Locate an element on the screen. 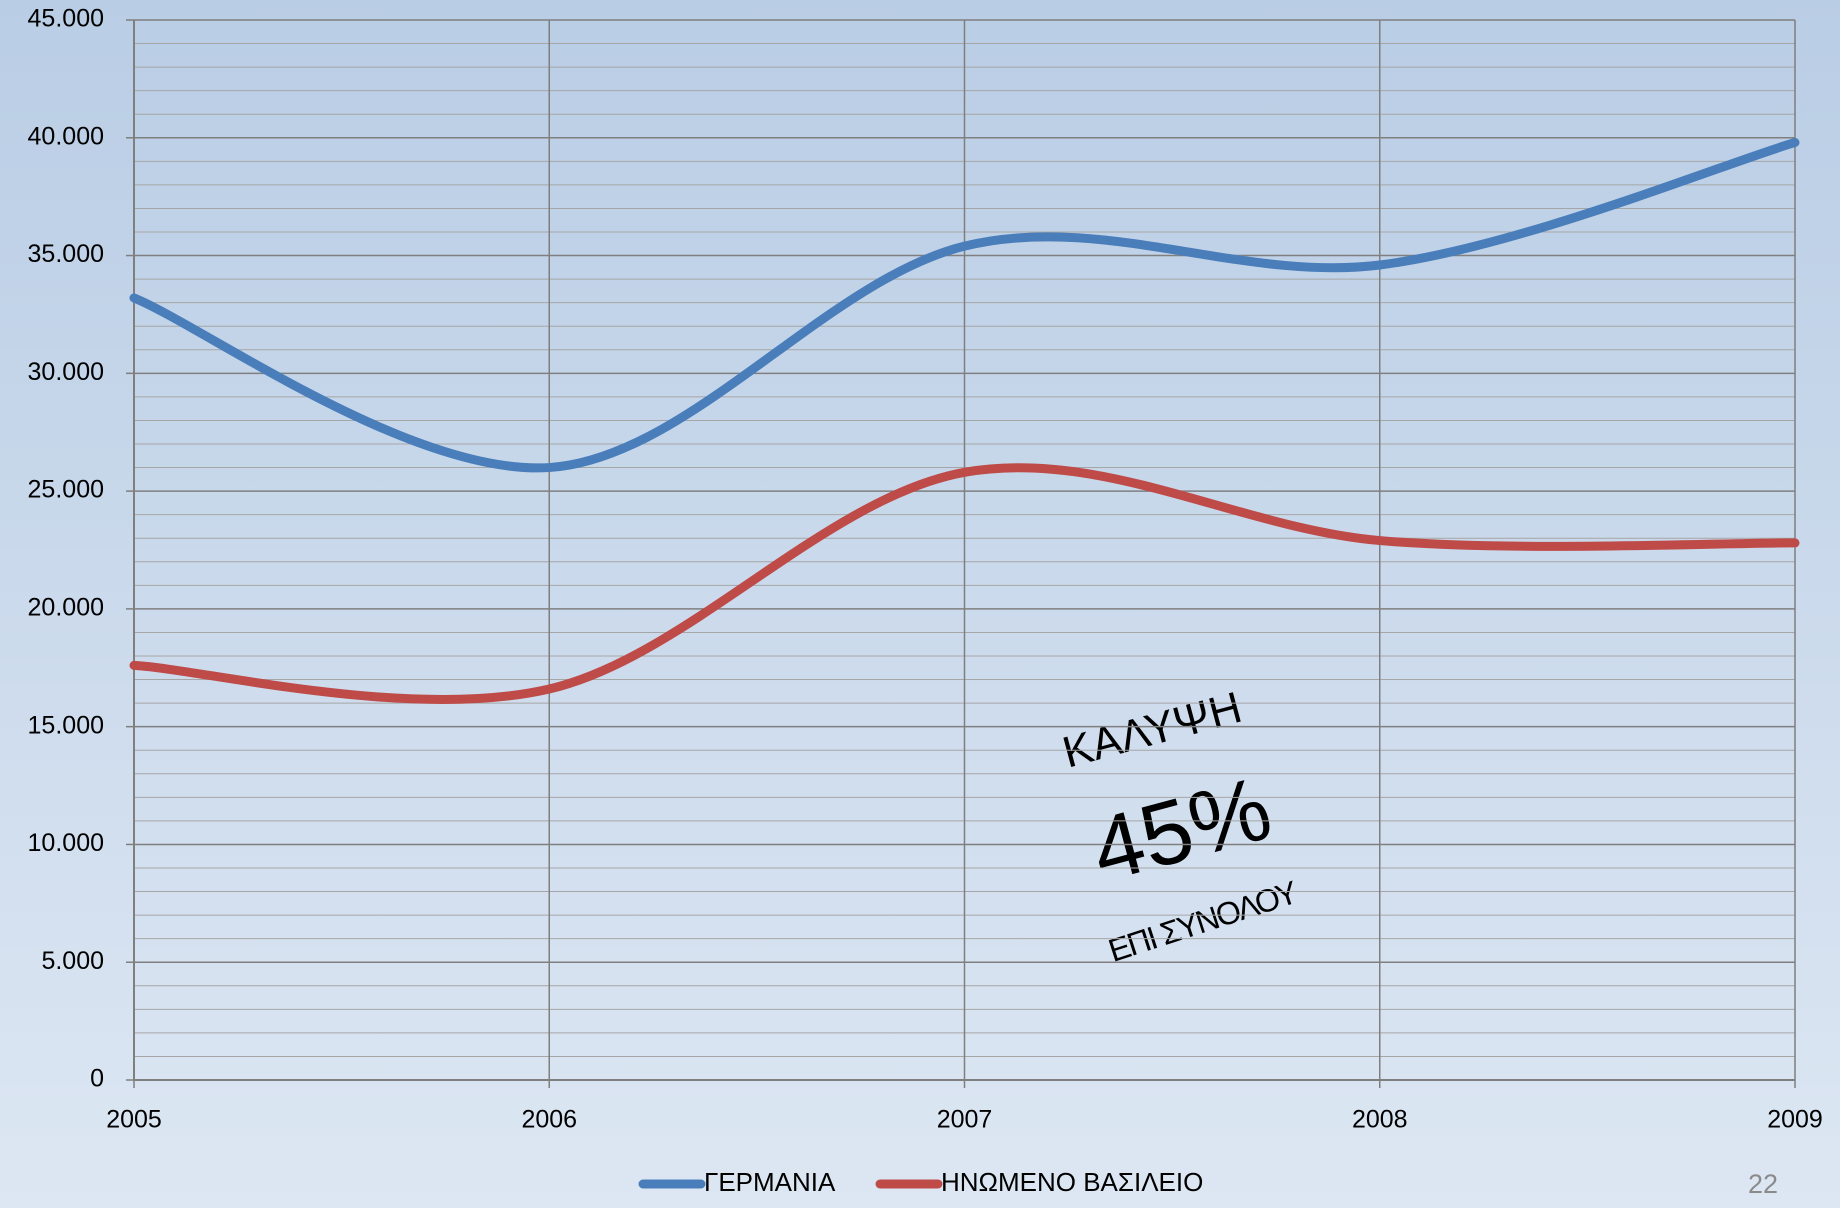 Image resolution: width=1840 pixels, height=1208 pixels. y-tick-label: 45.000 is located at coordinates (66, 19).